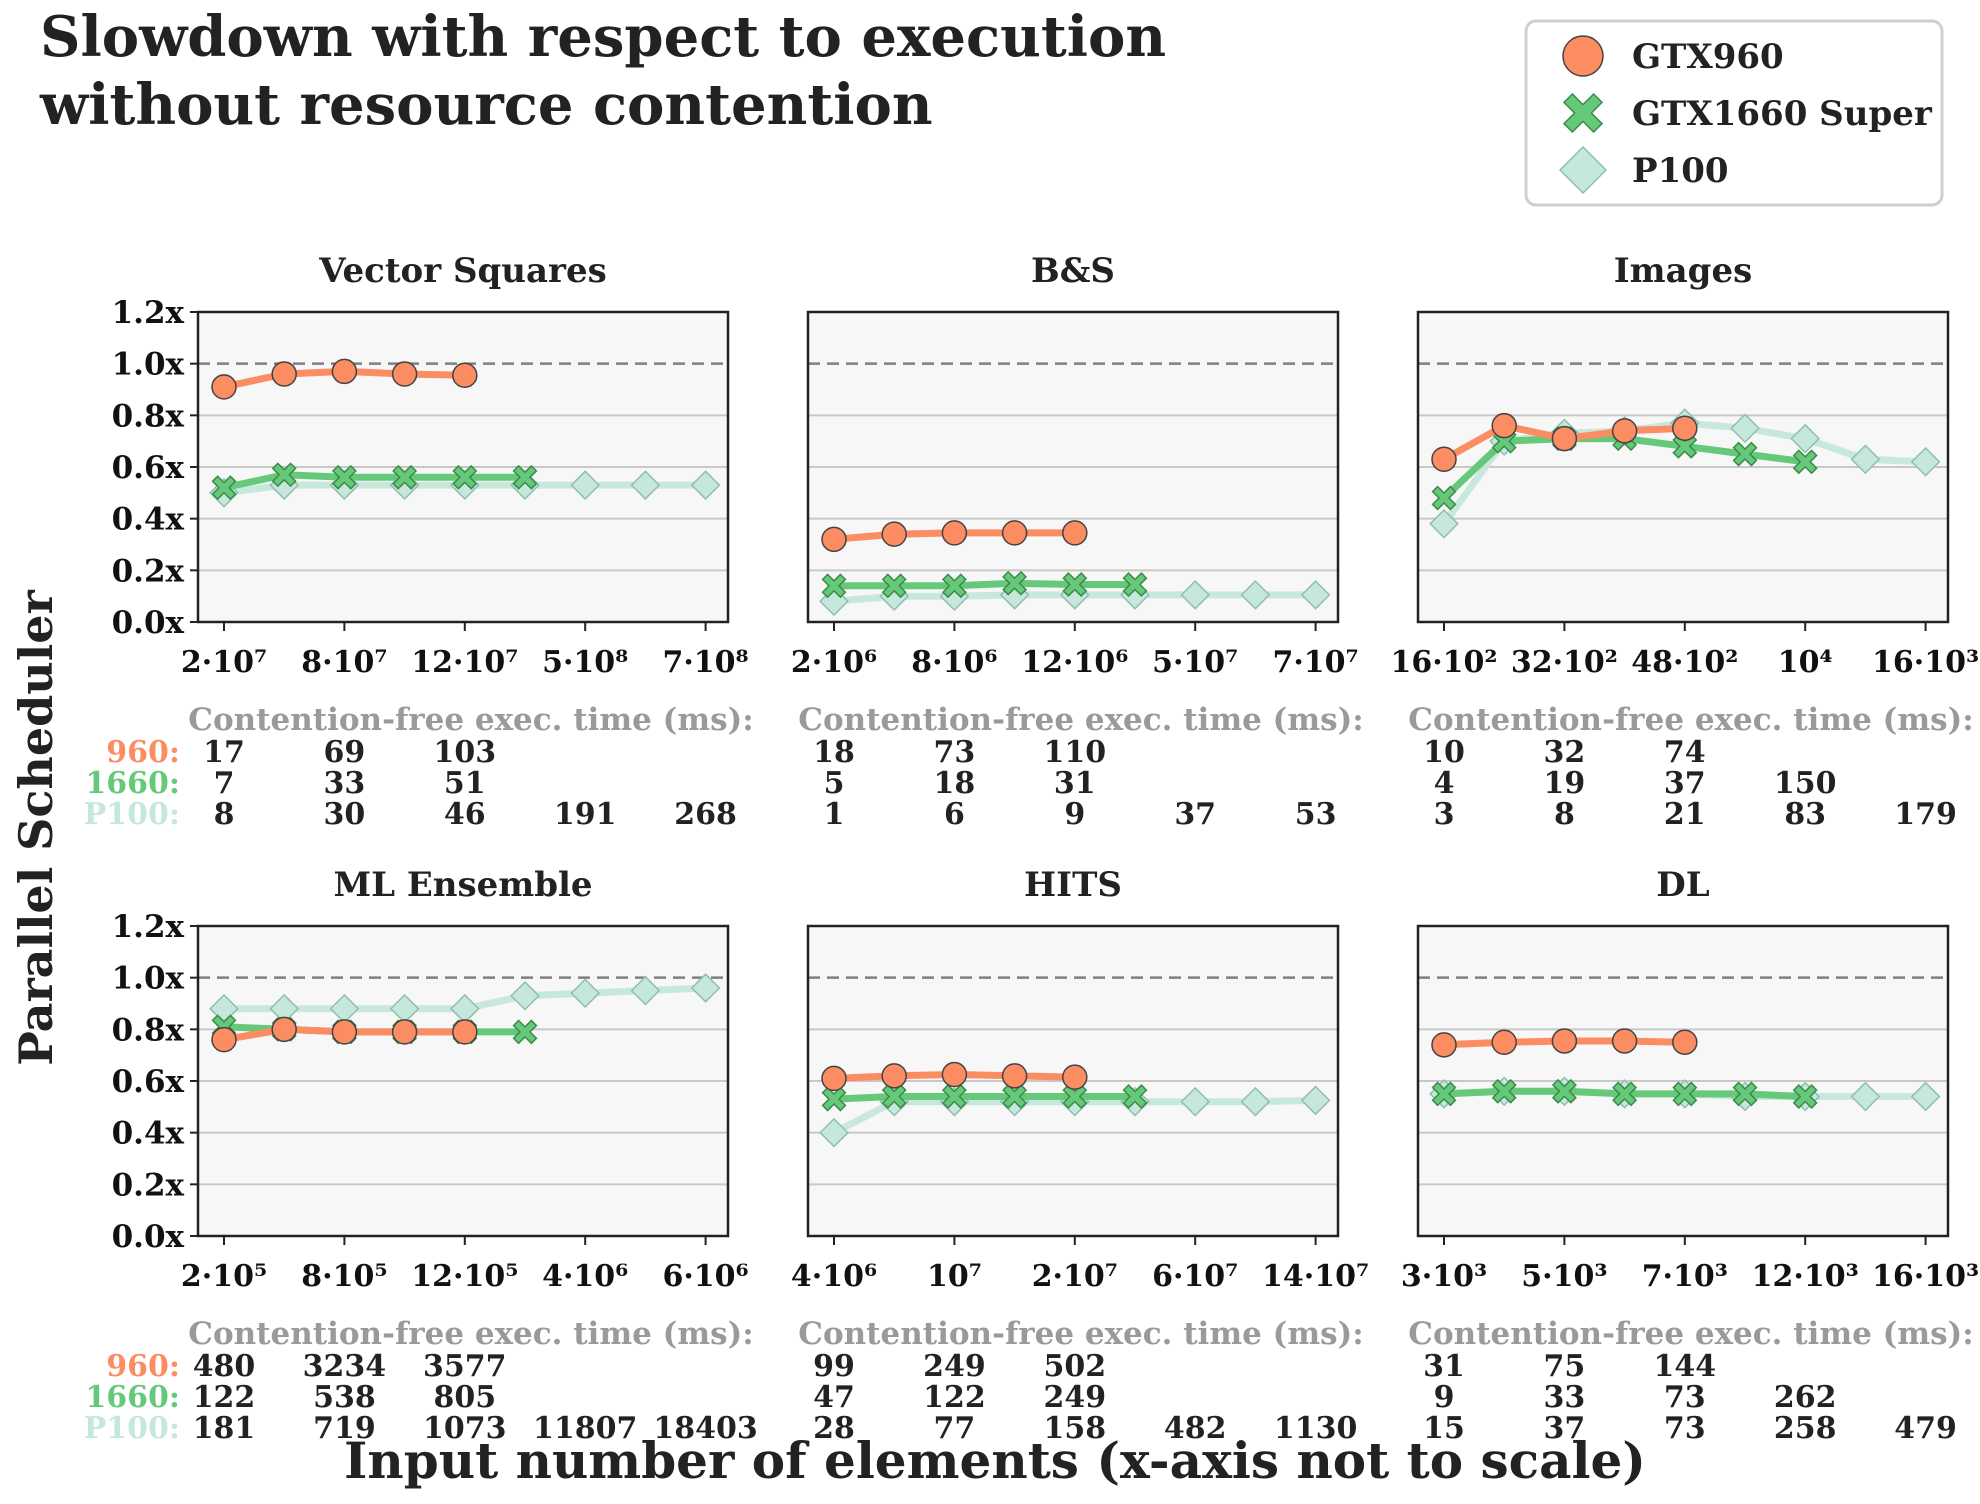 This screenshot has height=1504, width=1980. Describe the element at coordinates (1583, 170) in the screenshot. I see `legend-marker-p100` at that location.